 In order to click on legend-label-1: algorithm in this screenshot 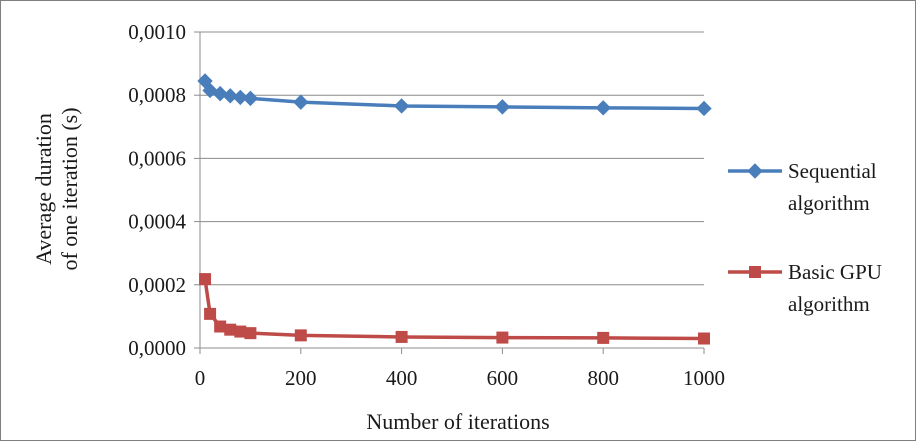, I will do `click(829, 304)`.